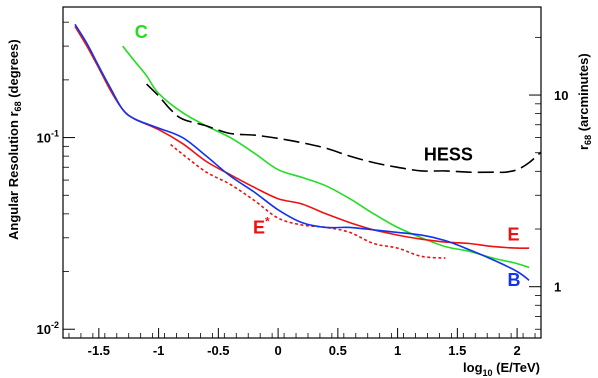 The height and width of the screenshot is (378, 598). What do you see at coordinates (457, 350) in the screenshot?
I see `x-tick-label: 1.5` at bounding box center [457, 350].